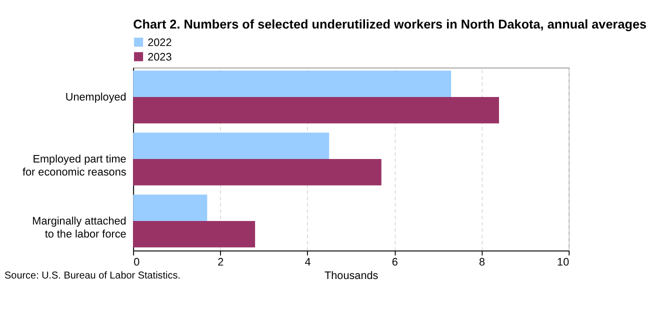 This screenshot has width=652, height=325. Describe the element at coordinates (160, 57) in the screenshot. I see `legend-label: 2023` at that location.